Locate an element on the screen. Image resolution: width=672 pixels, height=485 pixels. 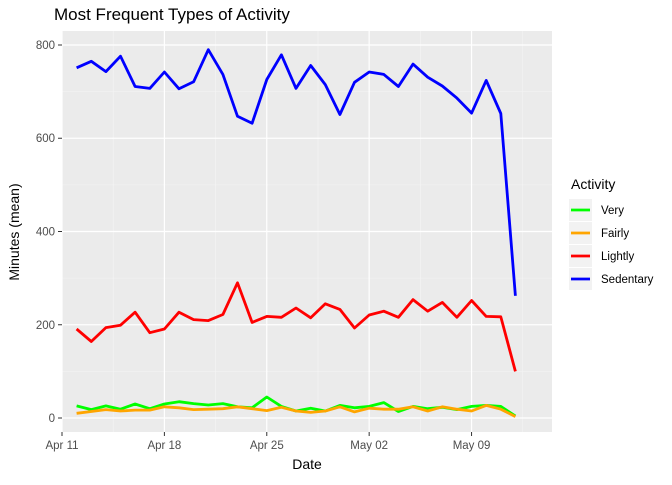
legend-label: Fairly is located at coordinates (615, 234).